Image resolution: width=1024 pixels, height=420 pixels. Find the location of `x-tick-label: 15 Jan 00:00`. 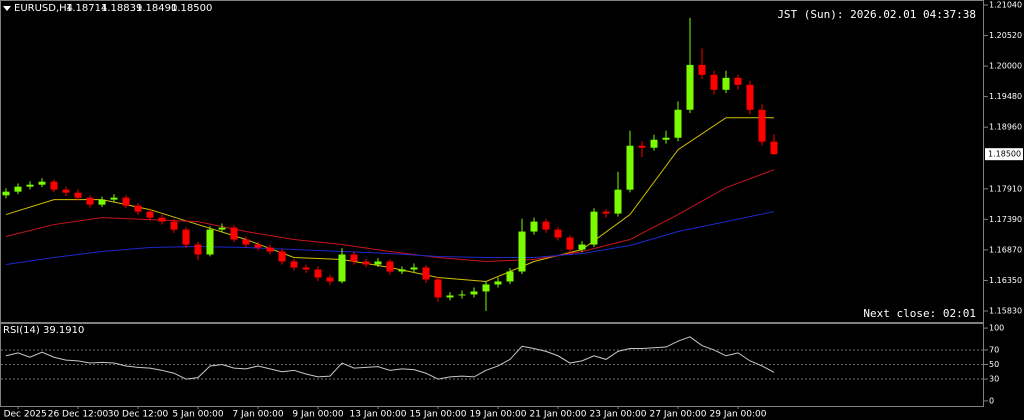

x-tick-label: 15 Jan 00:00 is located at coordinates (438, 415).